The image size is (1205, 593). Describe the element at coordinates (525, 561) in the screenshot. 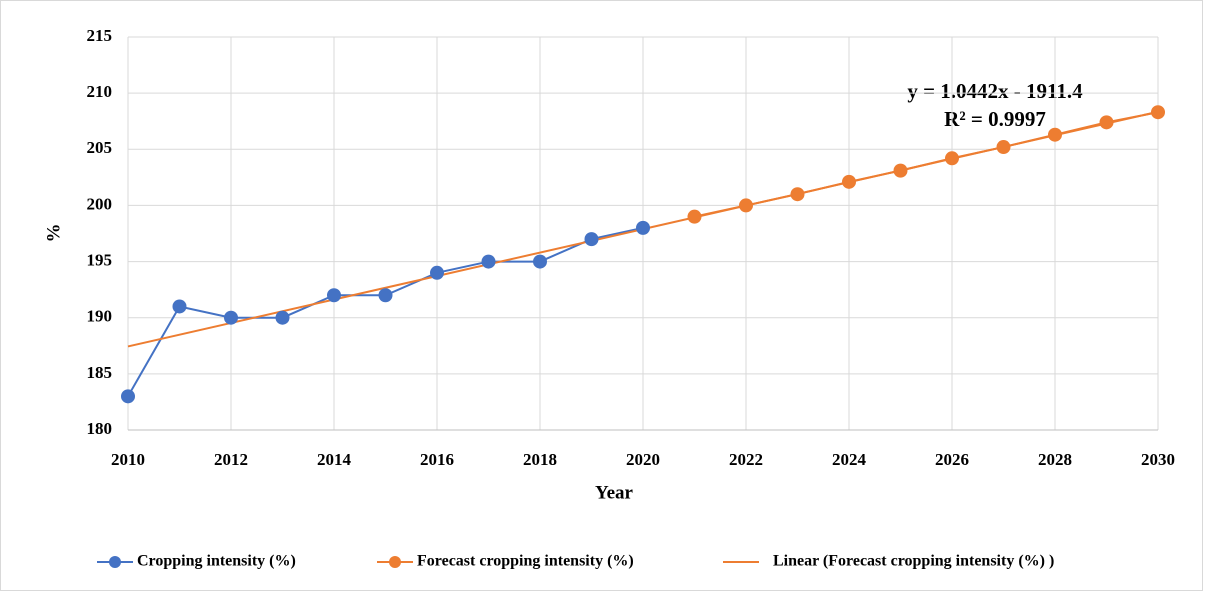

I see `legend-label: Forecast cropping intensity (%)` at that location.